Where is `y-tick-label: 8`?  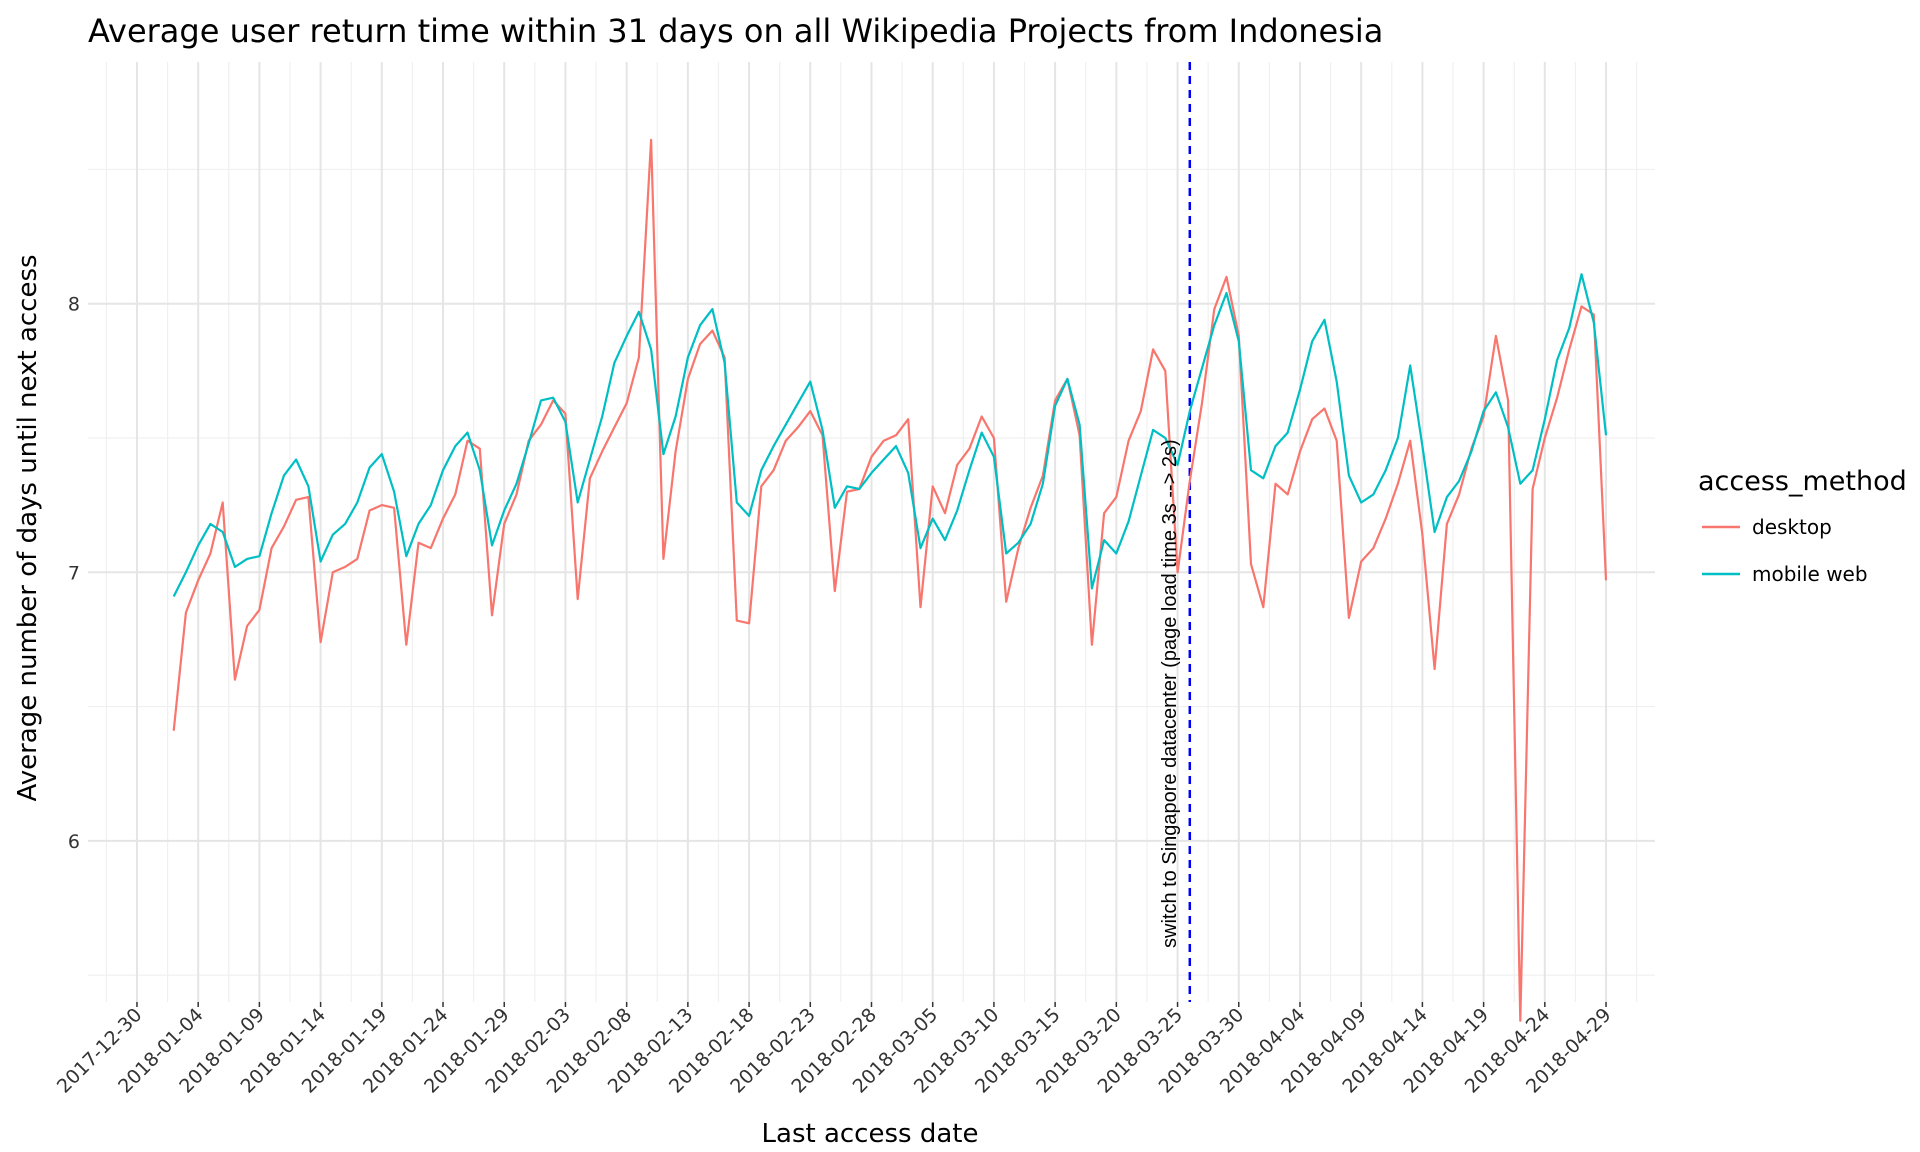
y-tick-label: 8 is located at coordinates (74, 305).